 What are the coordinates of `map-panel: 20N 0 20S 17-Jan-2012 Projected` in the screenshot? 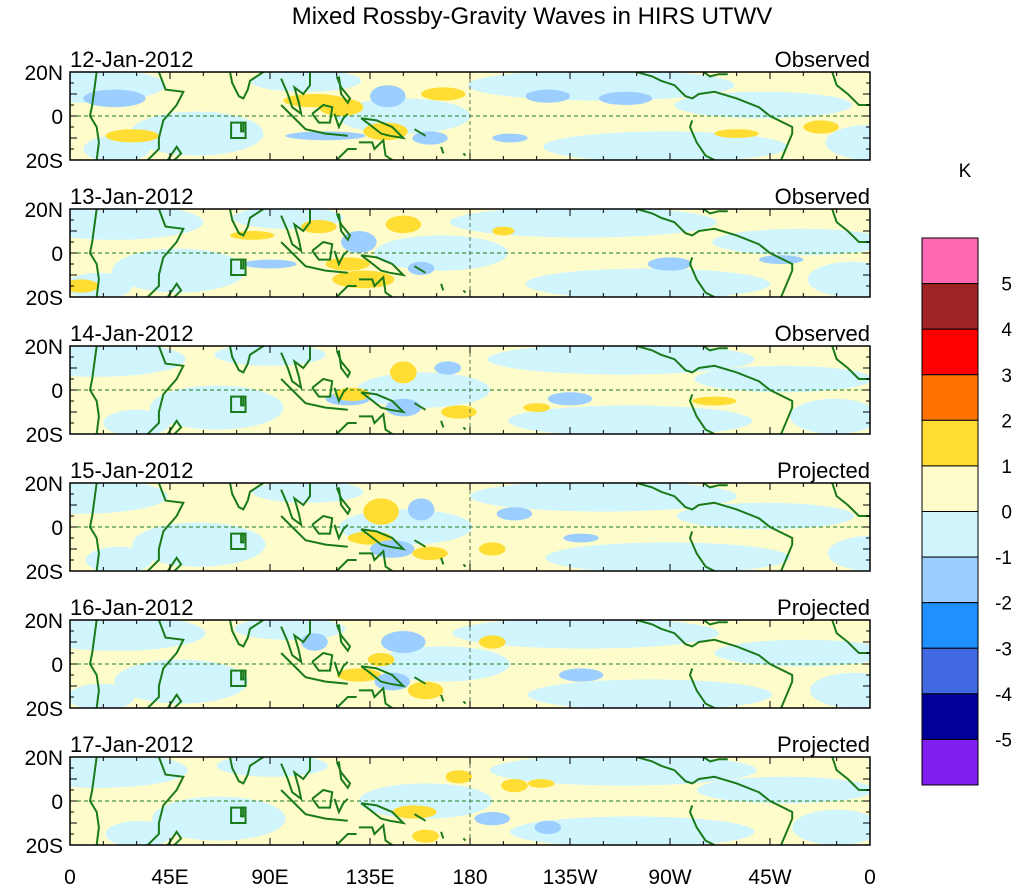 It's located at (447, 795).